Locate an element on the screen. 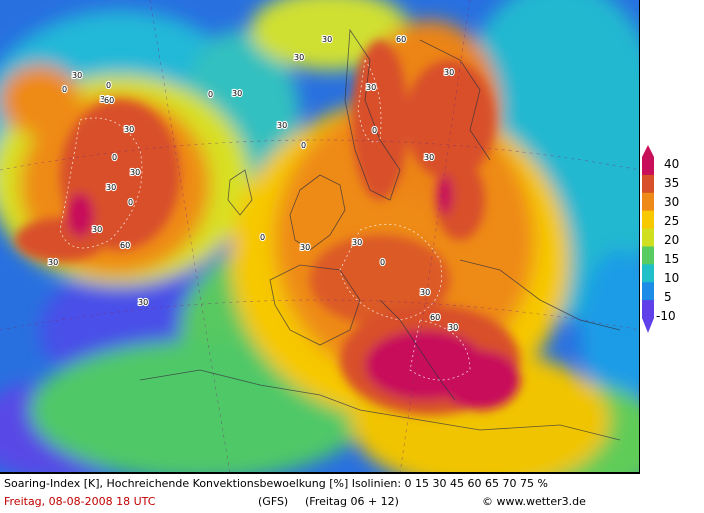 This screenshot has height=513, width=704. color-legend: 40 35 30 25 20 15 10 5 -10 is located at coordinates (672, 236).